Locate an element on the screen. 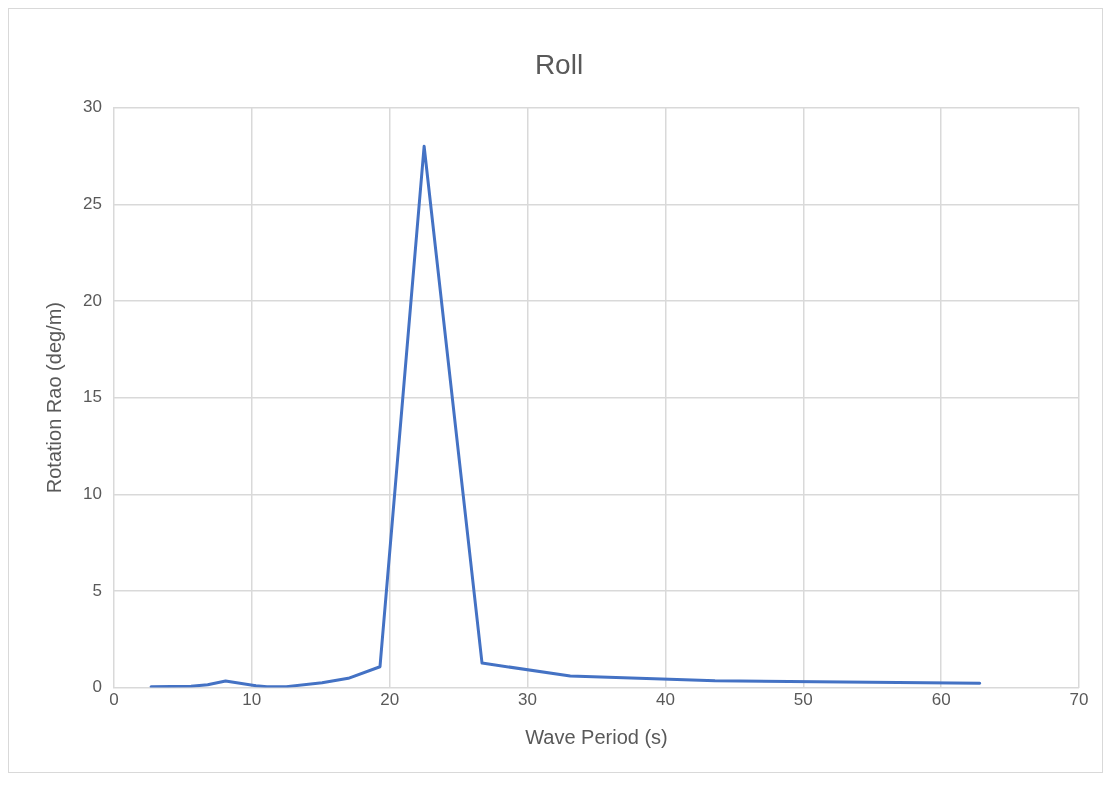  y-tick-label: 25 is located at coordinates (92, 203).